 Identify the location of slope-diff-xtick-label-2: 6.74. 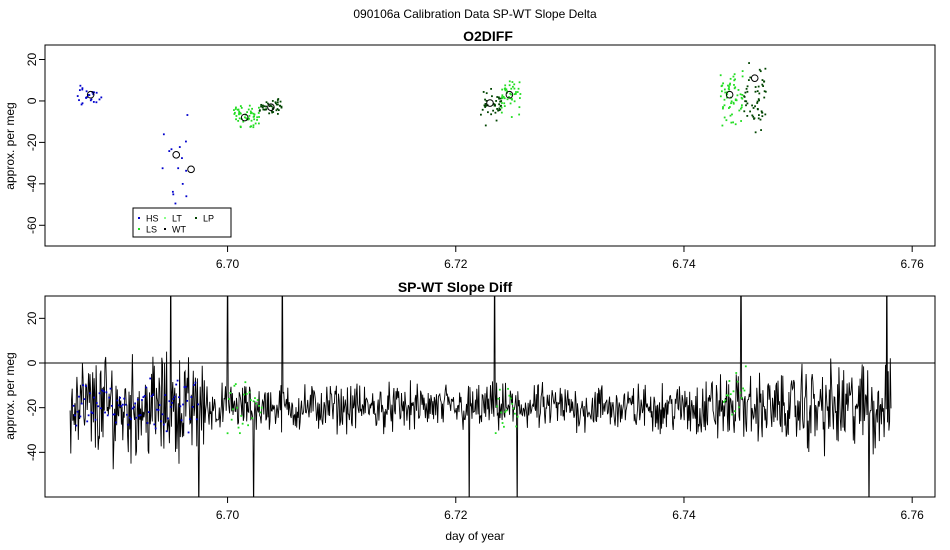
(684, 515).